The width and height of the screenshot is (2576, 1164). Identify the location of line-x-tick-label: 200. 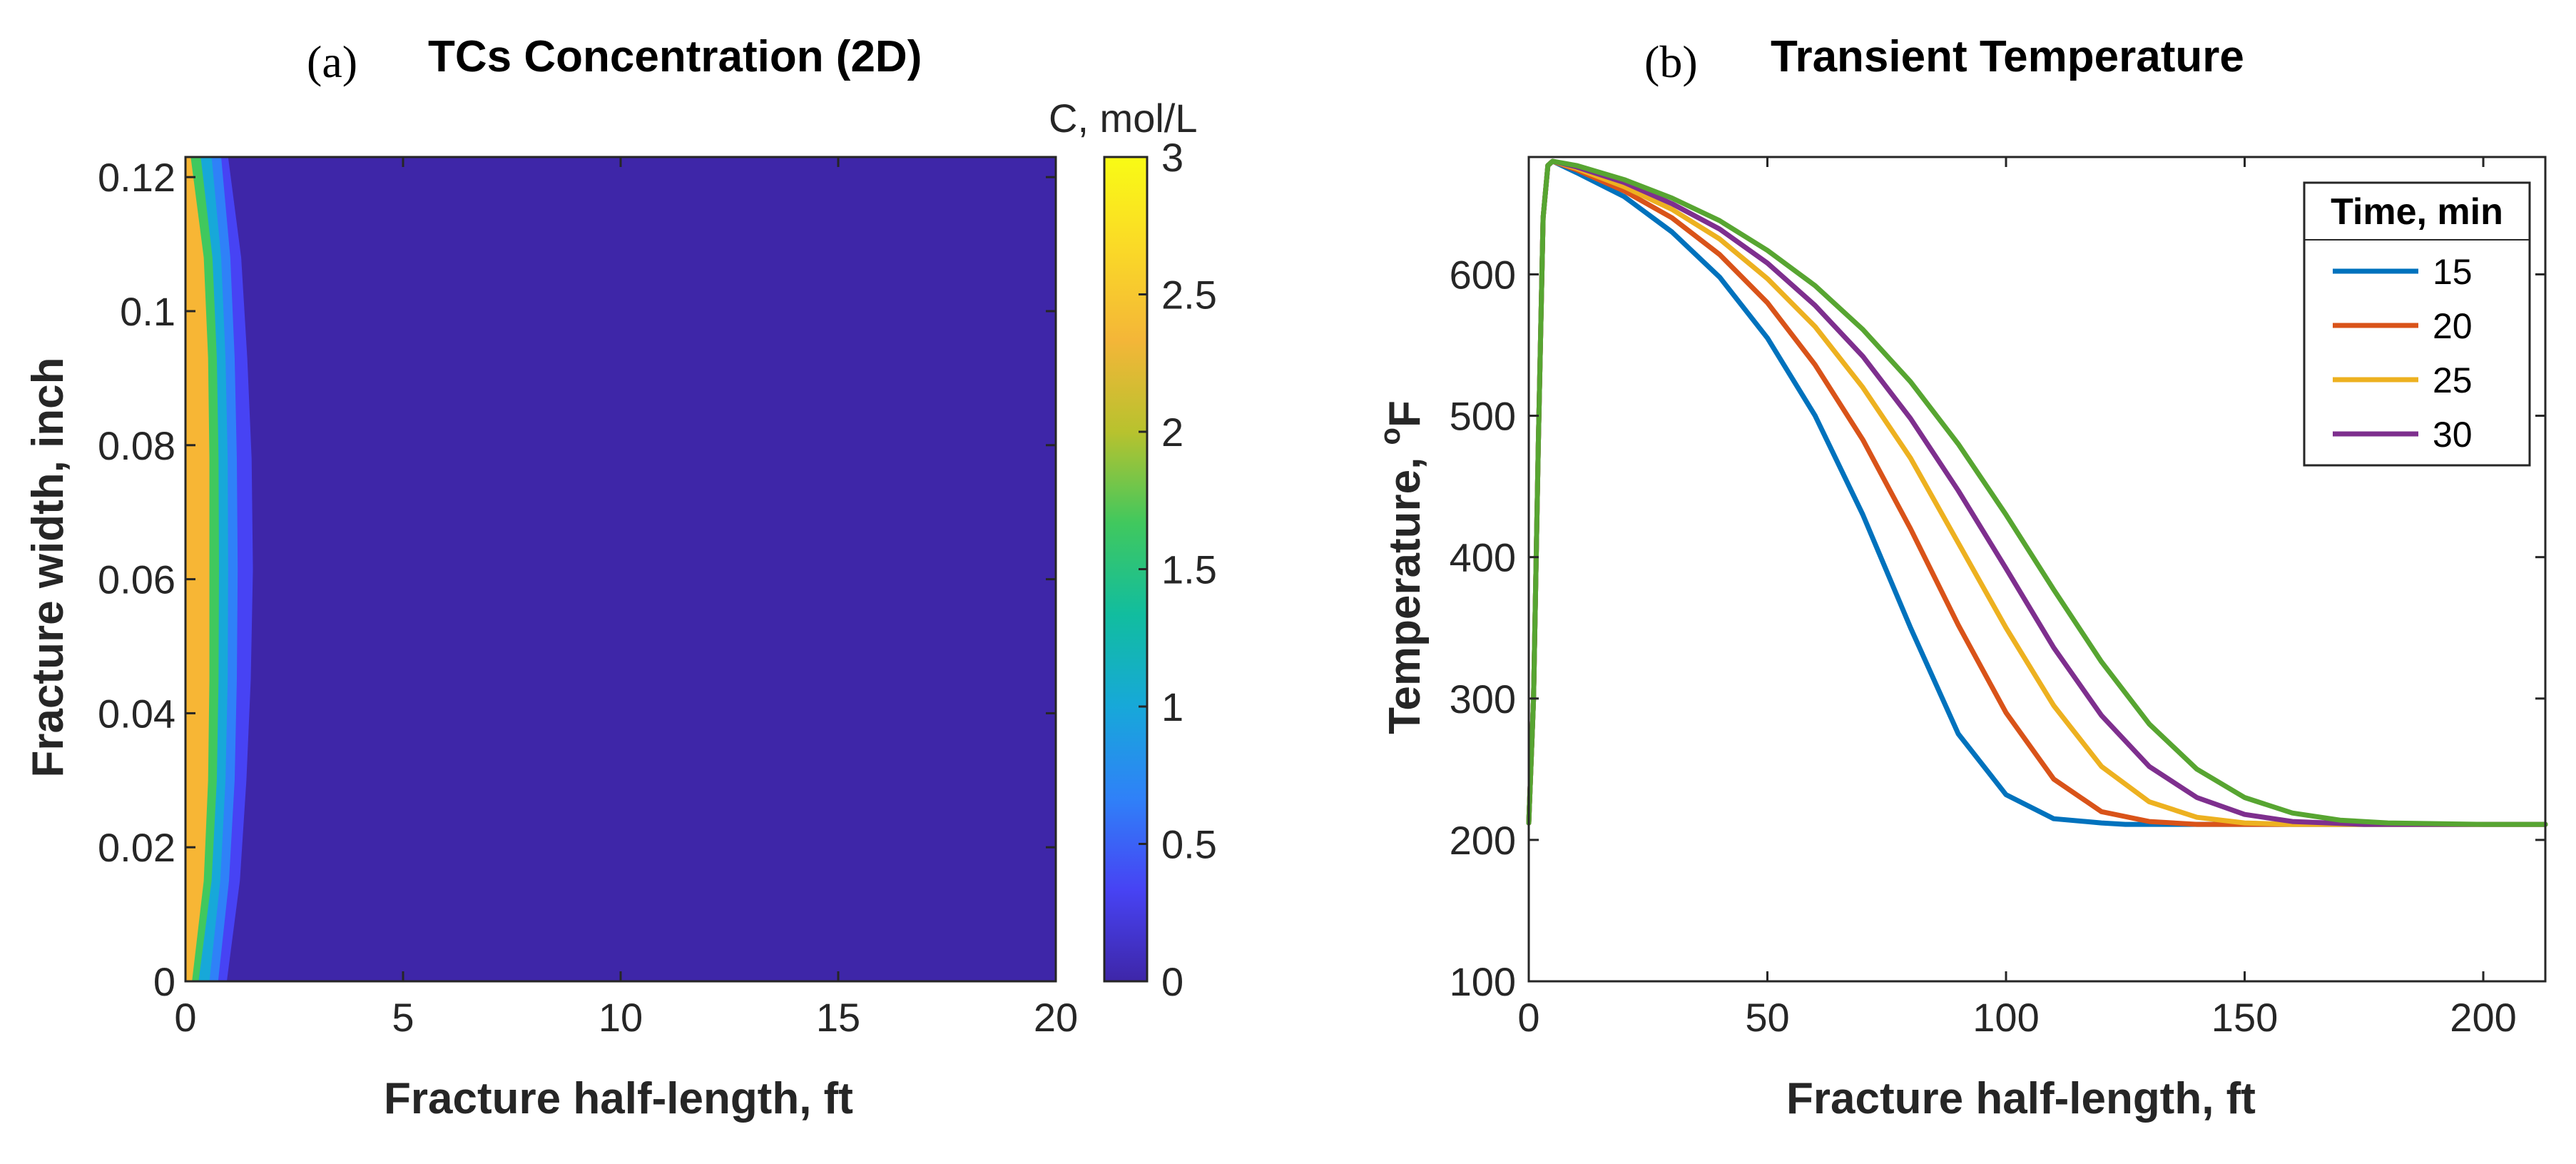
(2483, 1017).